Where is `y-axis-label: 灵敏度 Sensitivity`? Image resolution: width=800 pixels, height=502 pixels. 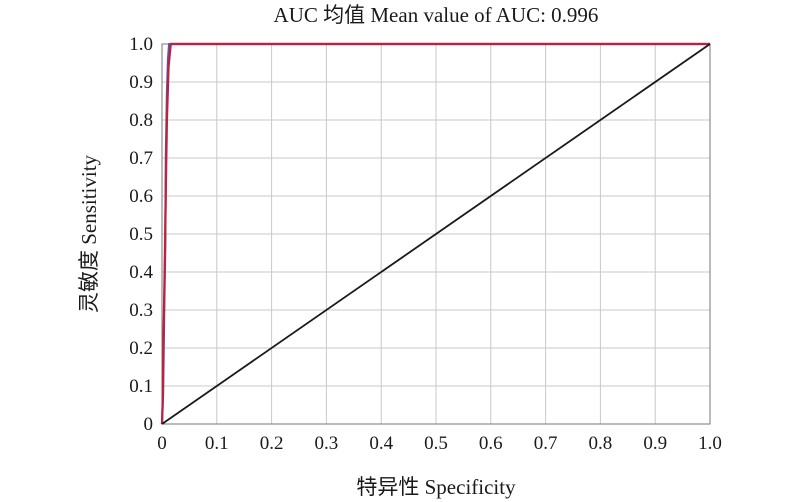 y-axis-label: 灵敏度 Sensitivity is located at coordinates (89, 233).